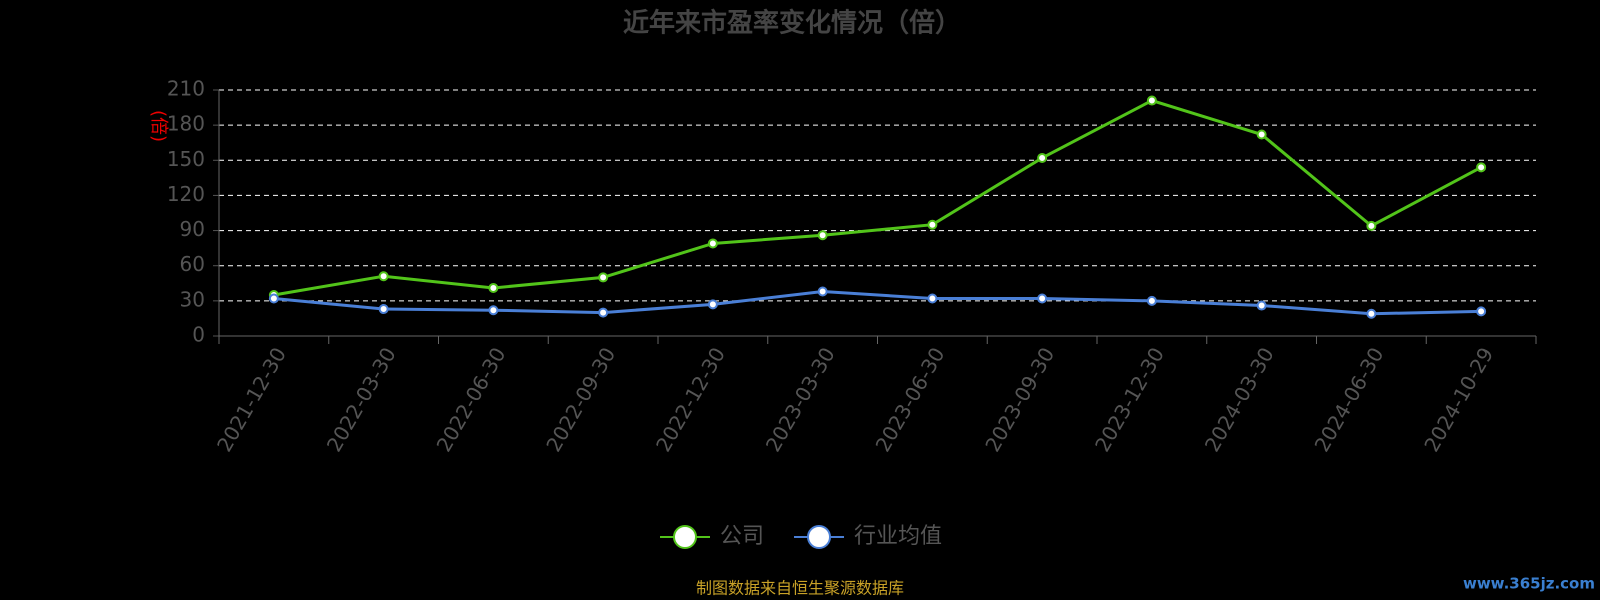 The image size is (1600, 600). What do you see at coordinates (742, 536) in the screenshot?
I see `legend-label: 公司` at bounding box center [742, 536].